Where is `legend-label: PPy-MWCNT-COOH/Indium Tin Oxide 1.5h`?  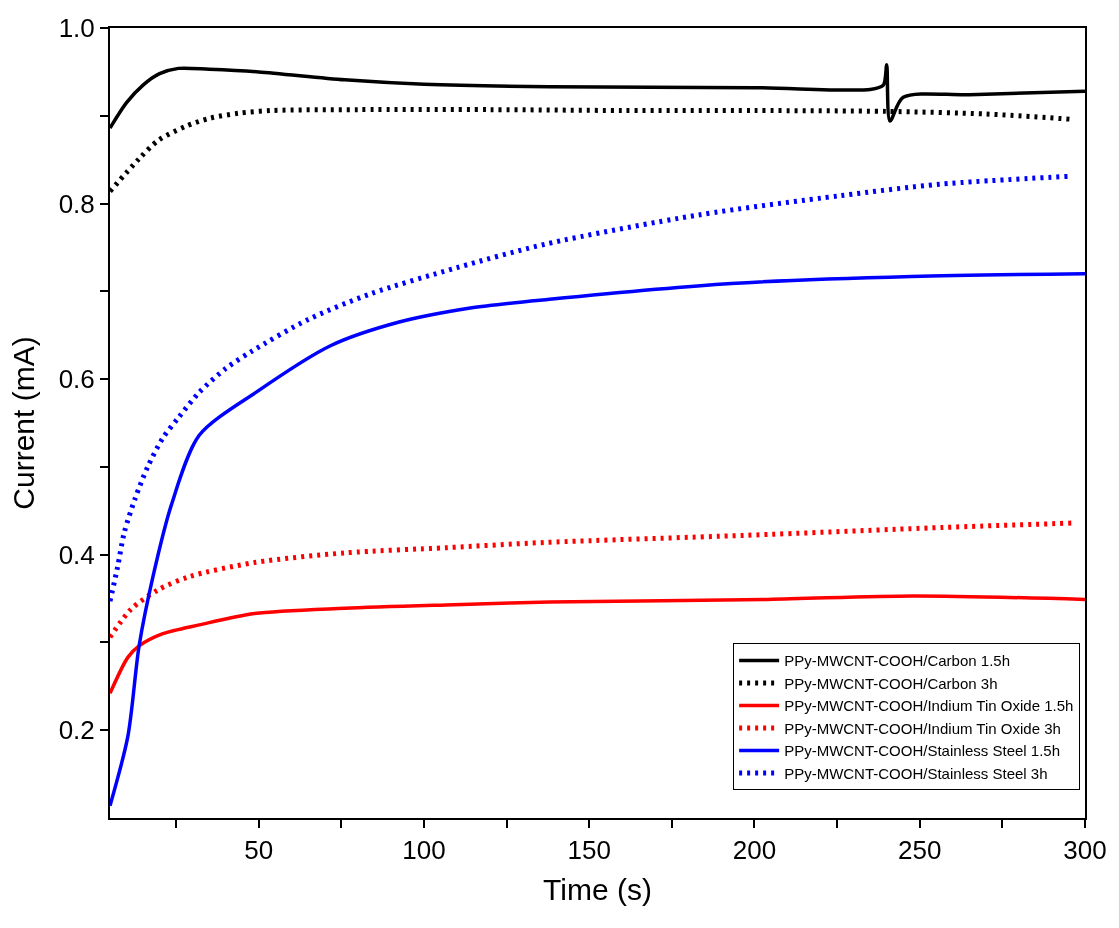 legend-label: PPy-MWCNT-COOH/Indium Tin Oxide 1.5h is located at coordinates (929, 706).